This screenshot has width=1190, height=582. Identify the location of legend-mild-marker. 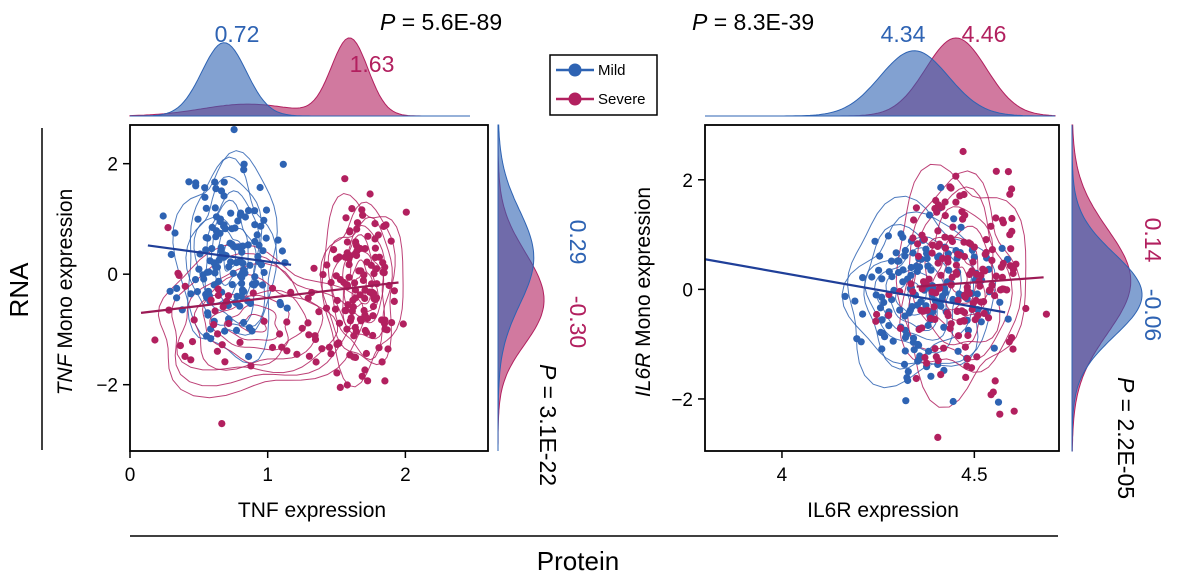
(575, 70).